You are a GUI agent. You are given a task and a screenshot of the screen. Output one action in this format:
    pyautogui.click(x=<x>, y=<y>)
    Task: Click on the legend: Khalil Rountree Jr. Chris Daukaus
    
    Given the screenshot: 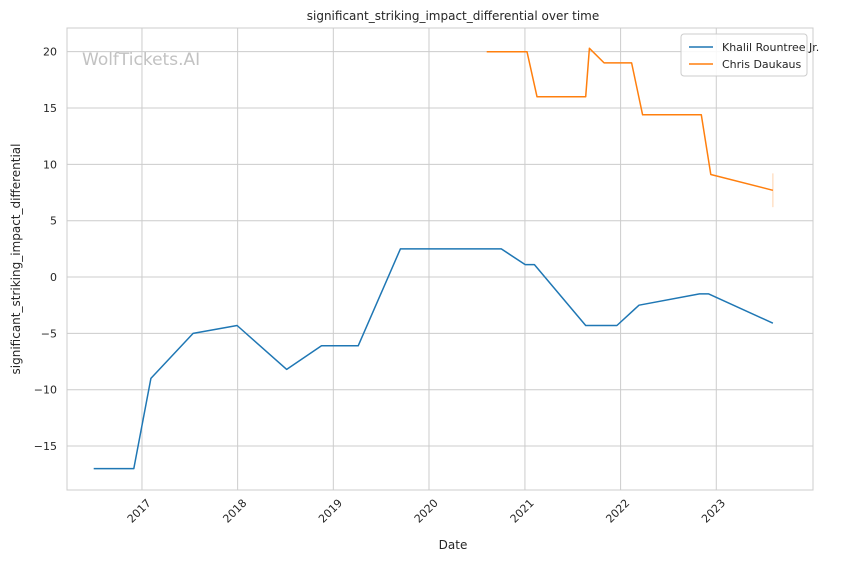 What is the action you would take?
    pyautogui.click(x=749, y=55)
    